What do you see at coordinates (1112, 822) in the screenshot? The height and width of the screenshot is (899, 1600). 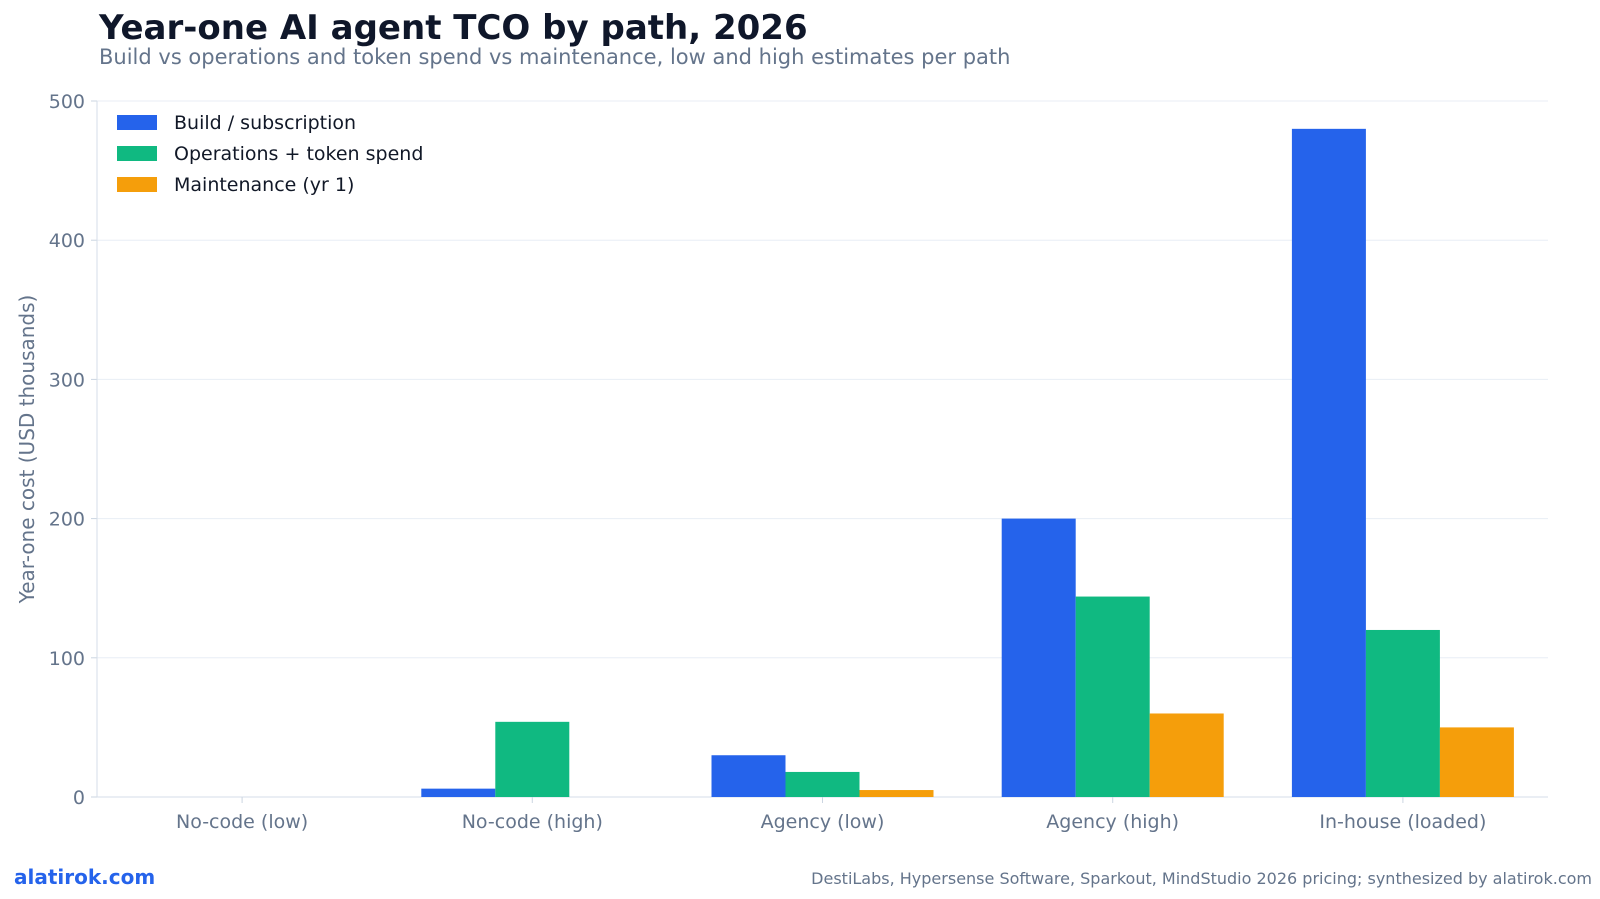 I see `x-tick-label: Agency (high)` at bounding box center [1112, 822].